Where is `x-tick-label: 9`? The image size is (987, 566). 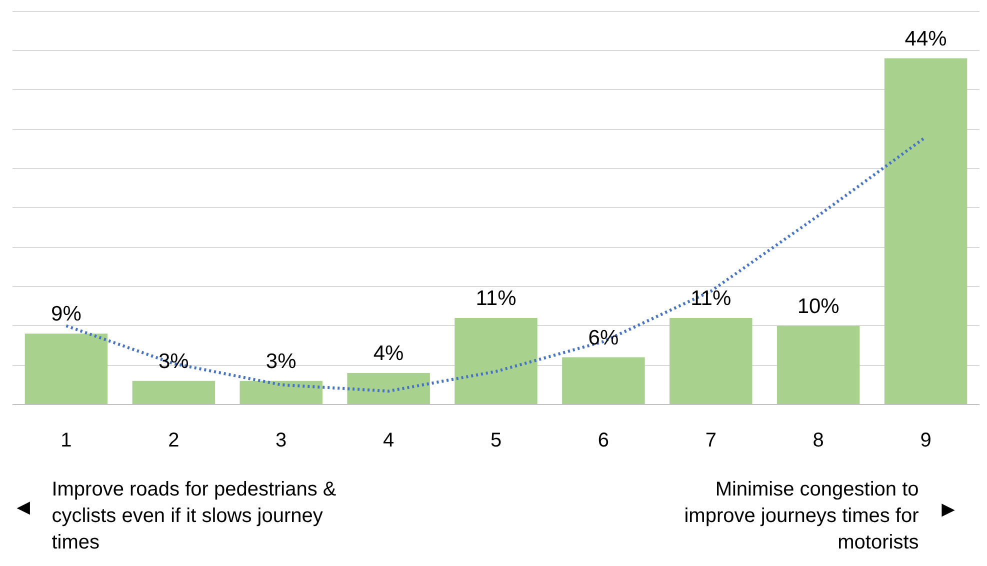 x-tick-label: 9 is located at coordinates (926, 441).